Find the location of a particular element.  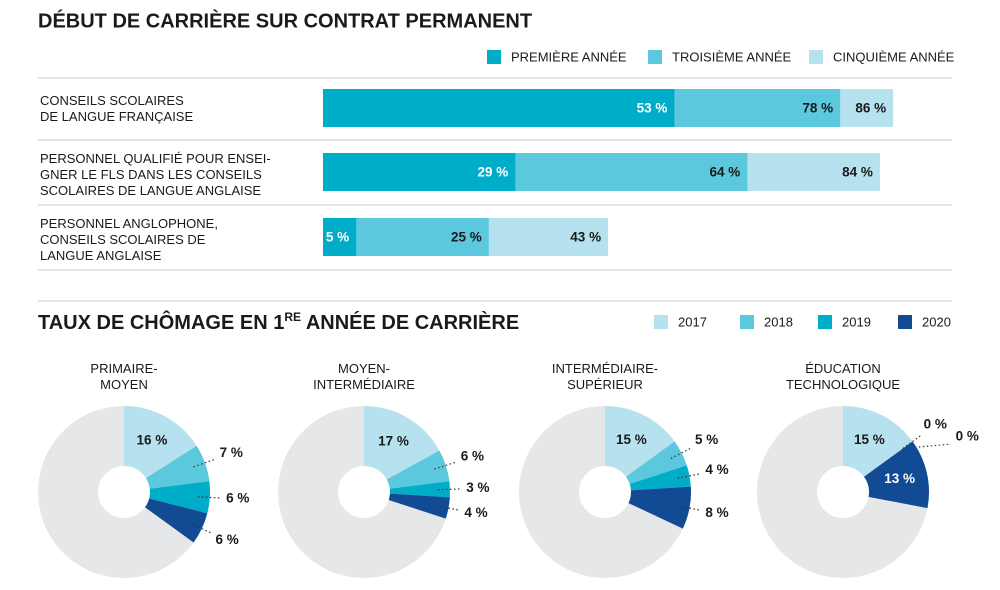

value-label: 29 % is located at coordinates (492, 172).